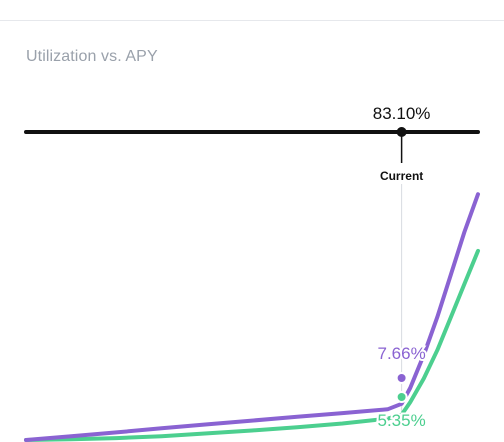 This screenshot has height=442, width=504. I want to click on current-label: Current, so click(401, 176).